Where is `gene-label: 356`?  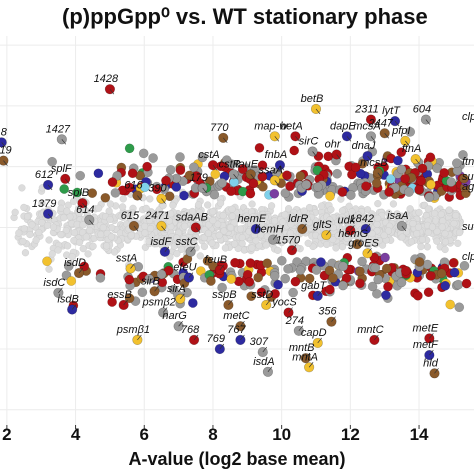 gene-label: 356 is located at coordinates (327, 312).